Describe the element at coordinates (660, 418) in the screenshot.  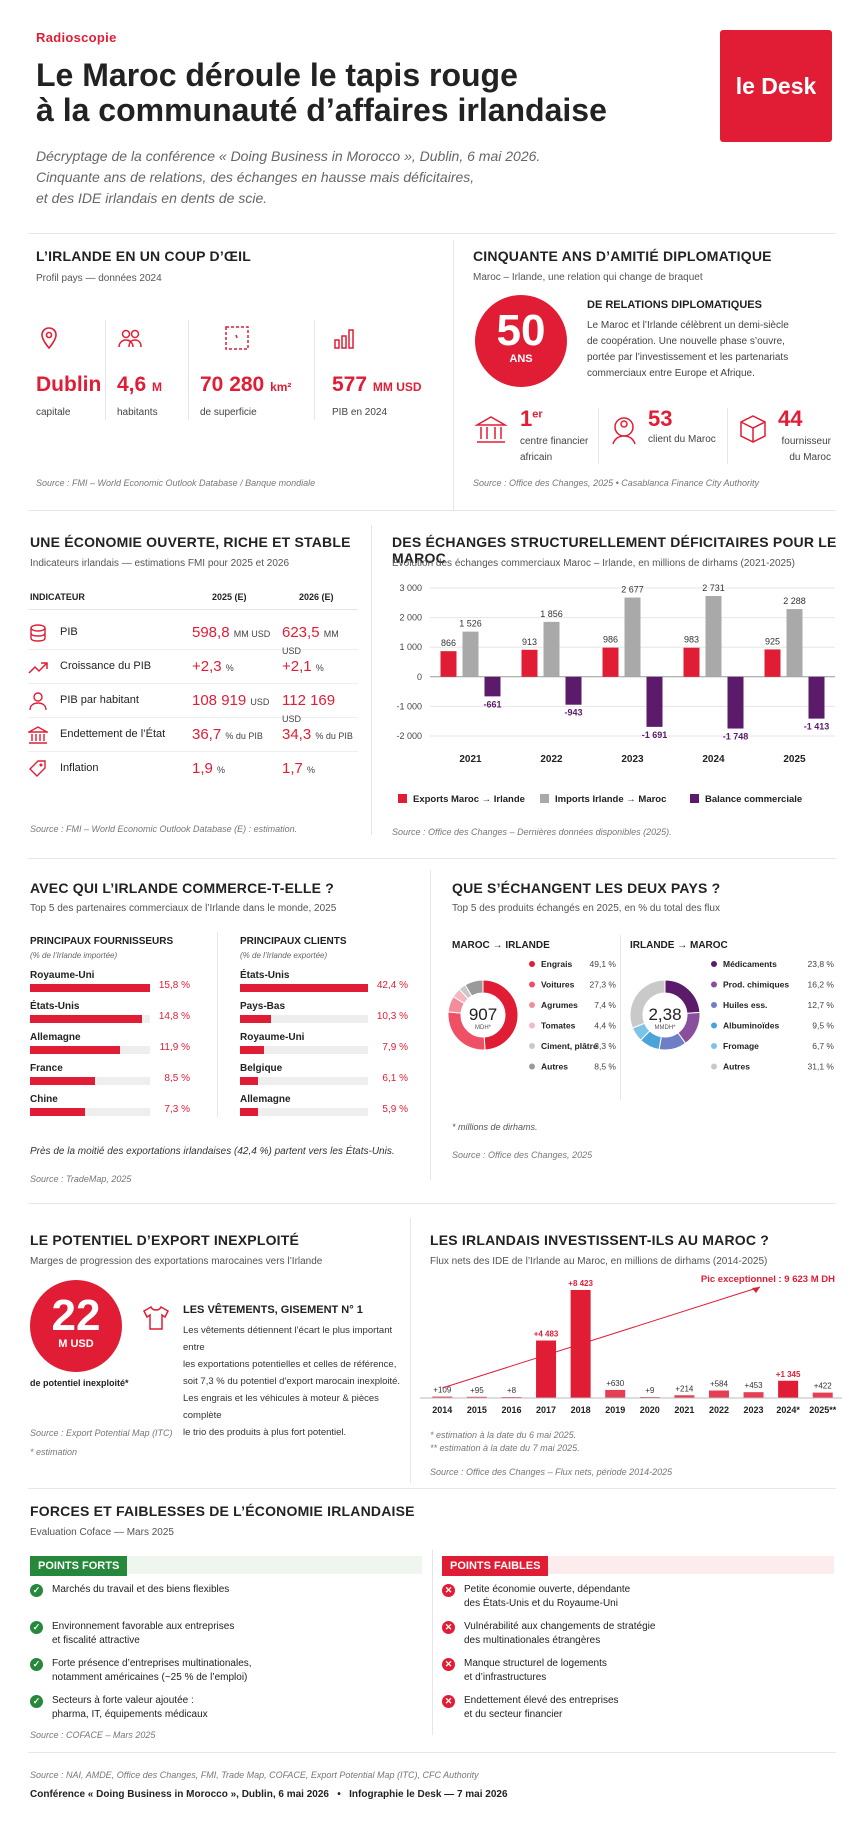
I see `stat-client-value: 53` at that location.